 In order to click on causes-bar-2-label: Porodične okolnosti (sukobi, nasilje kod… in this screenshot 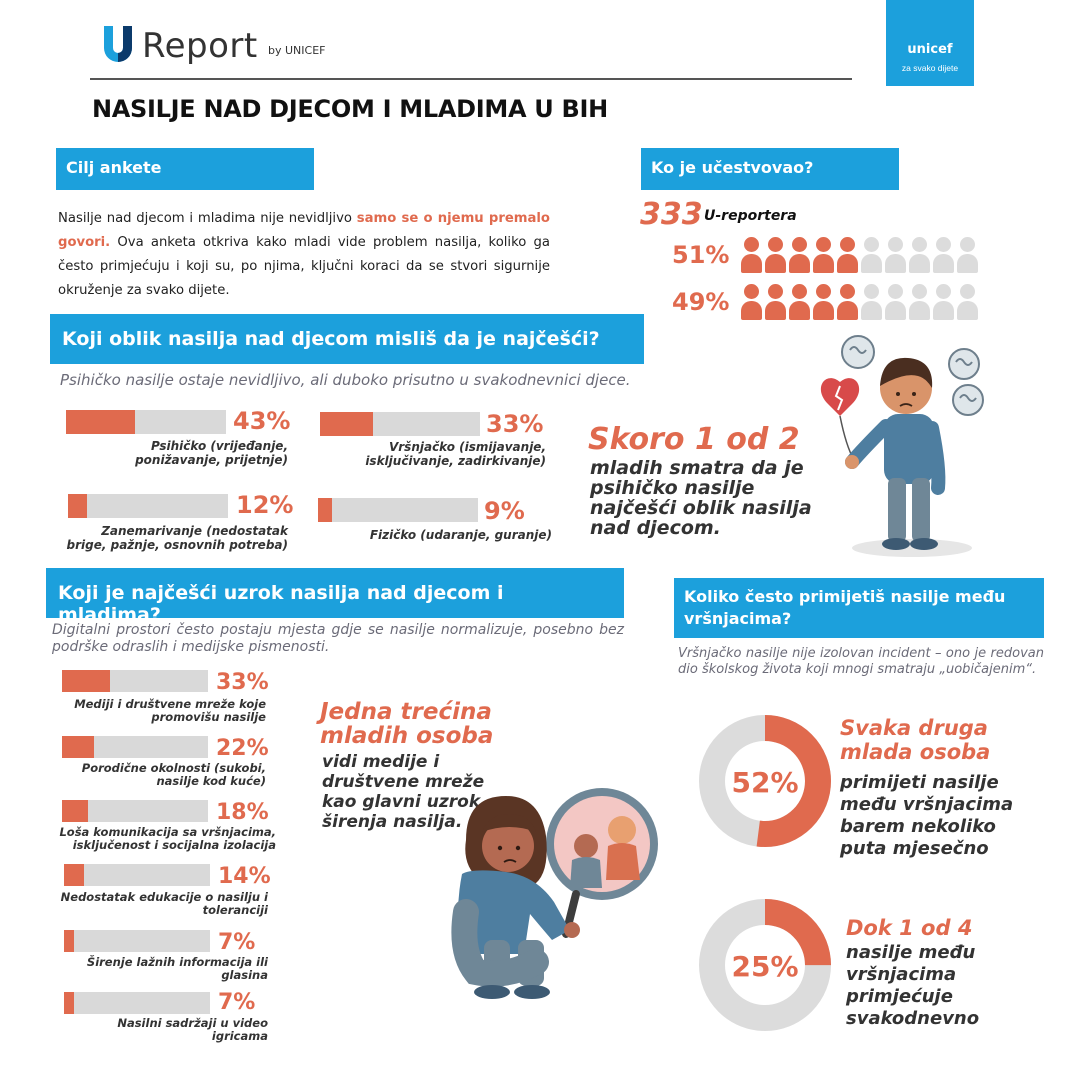, I will do `click(173, 774)`.